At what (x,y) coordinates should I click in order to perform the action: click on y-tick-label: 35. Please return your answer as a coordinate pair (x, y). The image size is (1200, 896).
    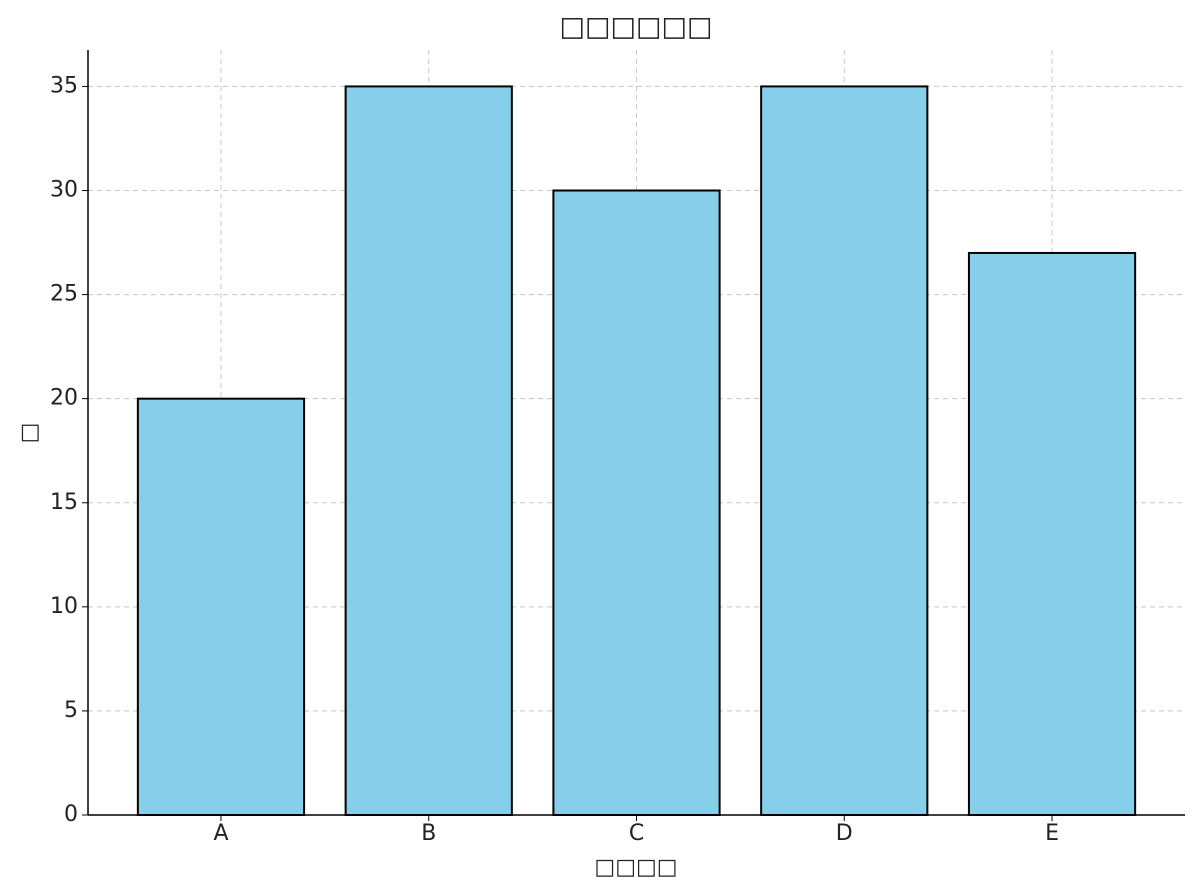
    Looking at the image, I should click on (64, 85).